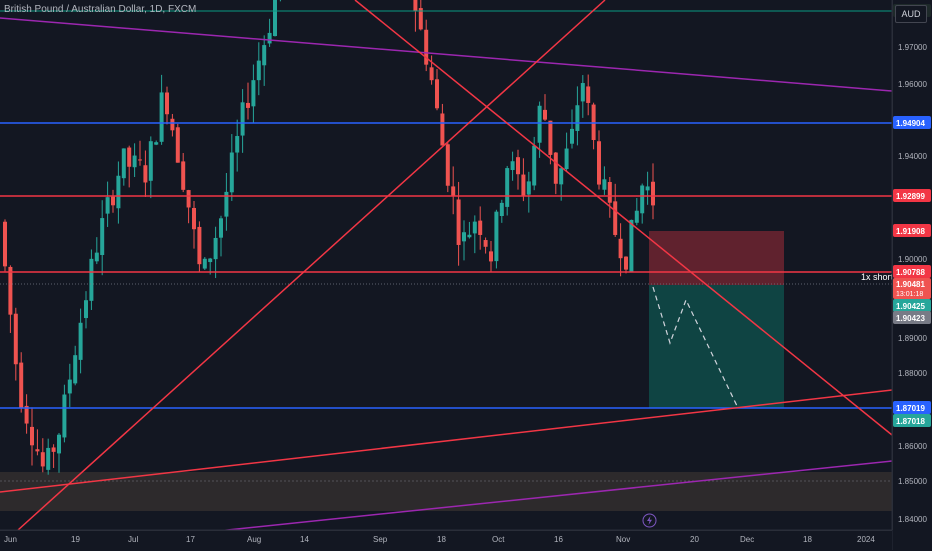 Image resolution: width=932 pixels, height=551 pixels. I want to click on price-badge-target-2-bg, so click(912, 420).